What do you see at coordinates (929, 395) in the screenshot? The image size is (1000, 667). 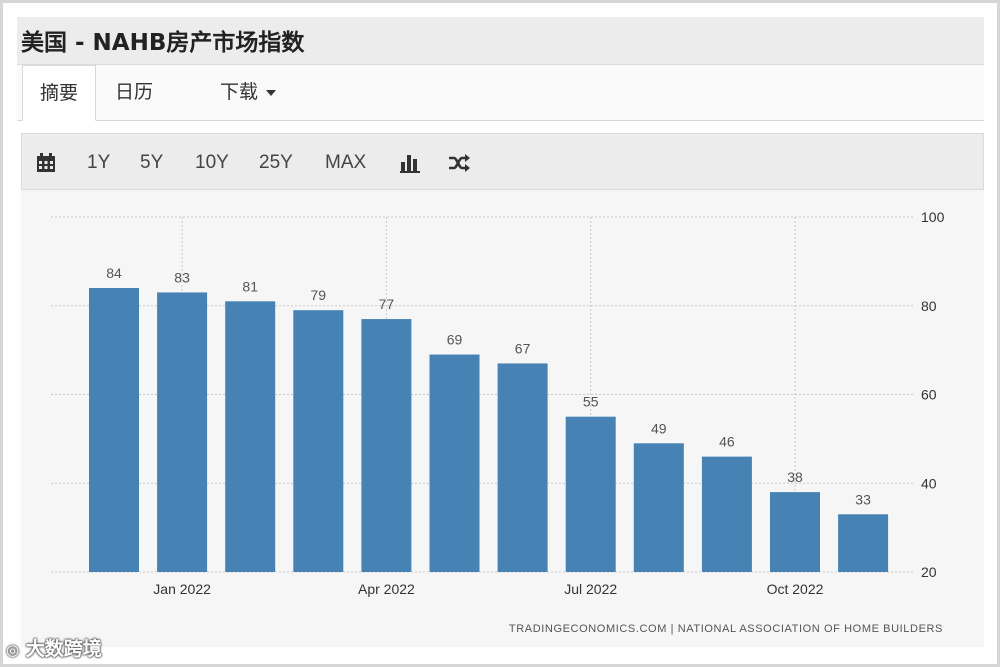 I see `y-tick-label: 60` at bounding box center [929, 395].